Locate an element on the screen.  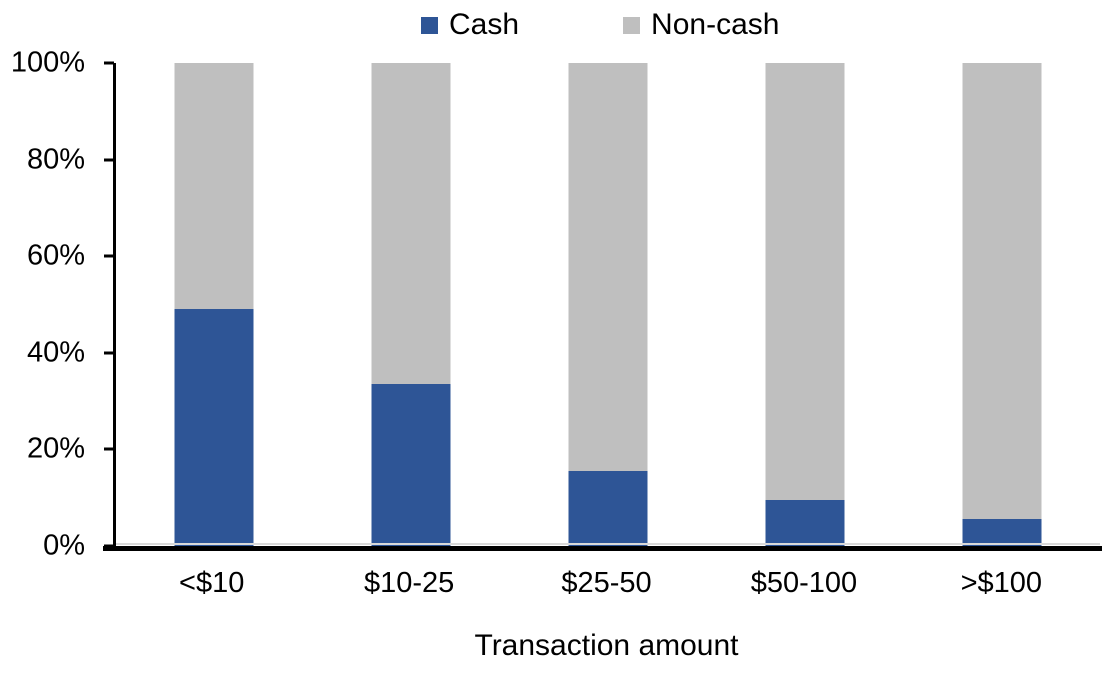
legend-label: Non-cash is located at coordinates (715, 24).